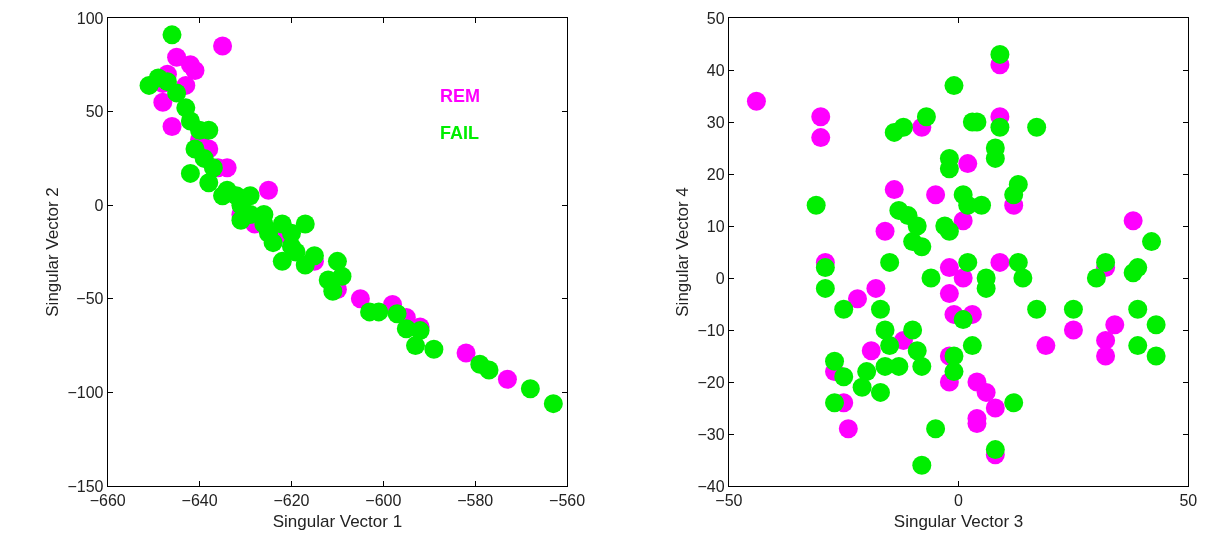  Describe the element at coordinates (711, 486) in the screenshot. I see `y-tick-label: −40` at that location.